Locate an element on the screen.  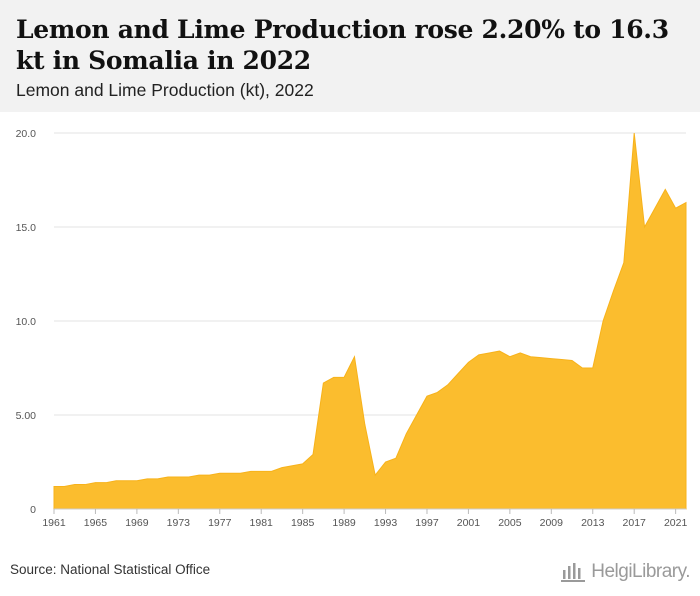
y-tick-label: 15.0 is located at coordinates (26, 228).